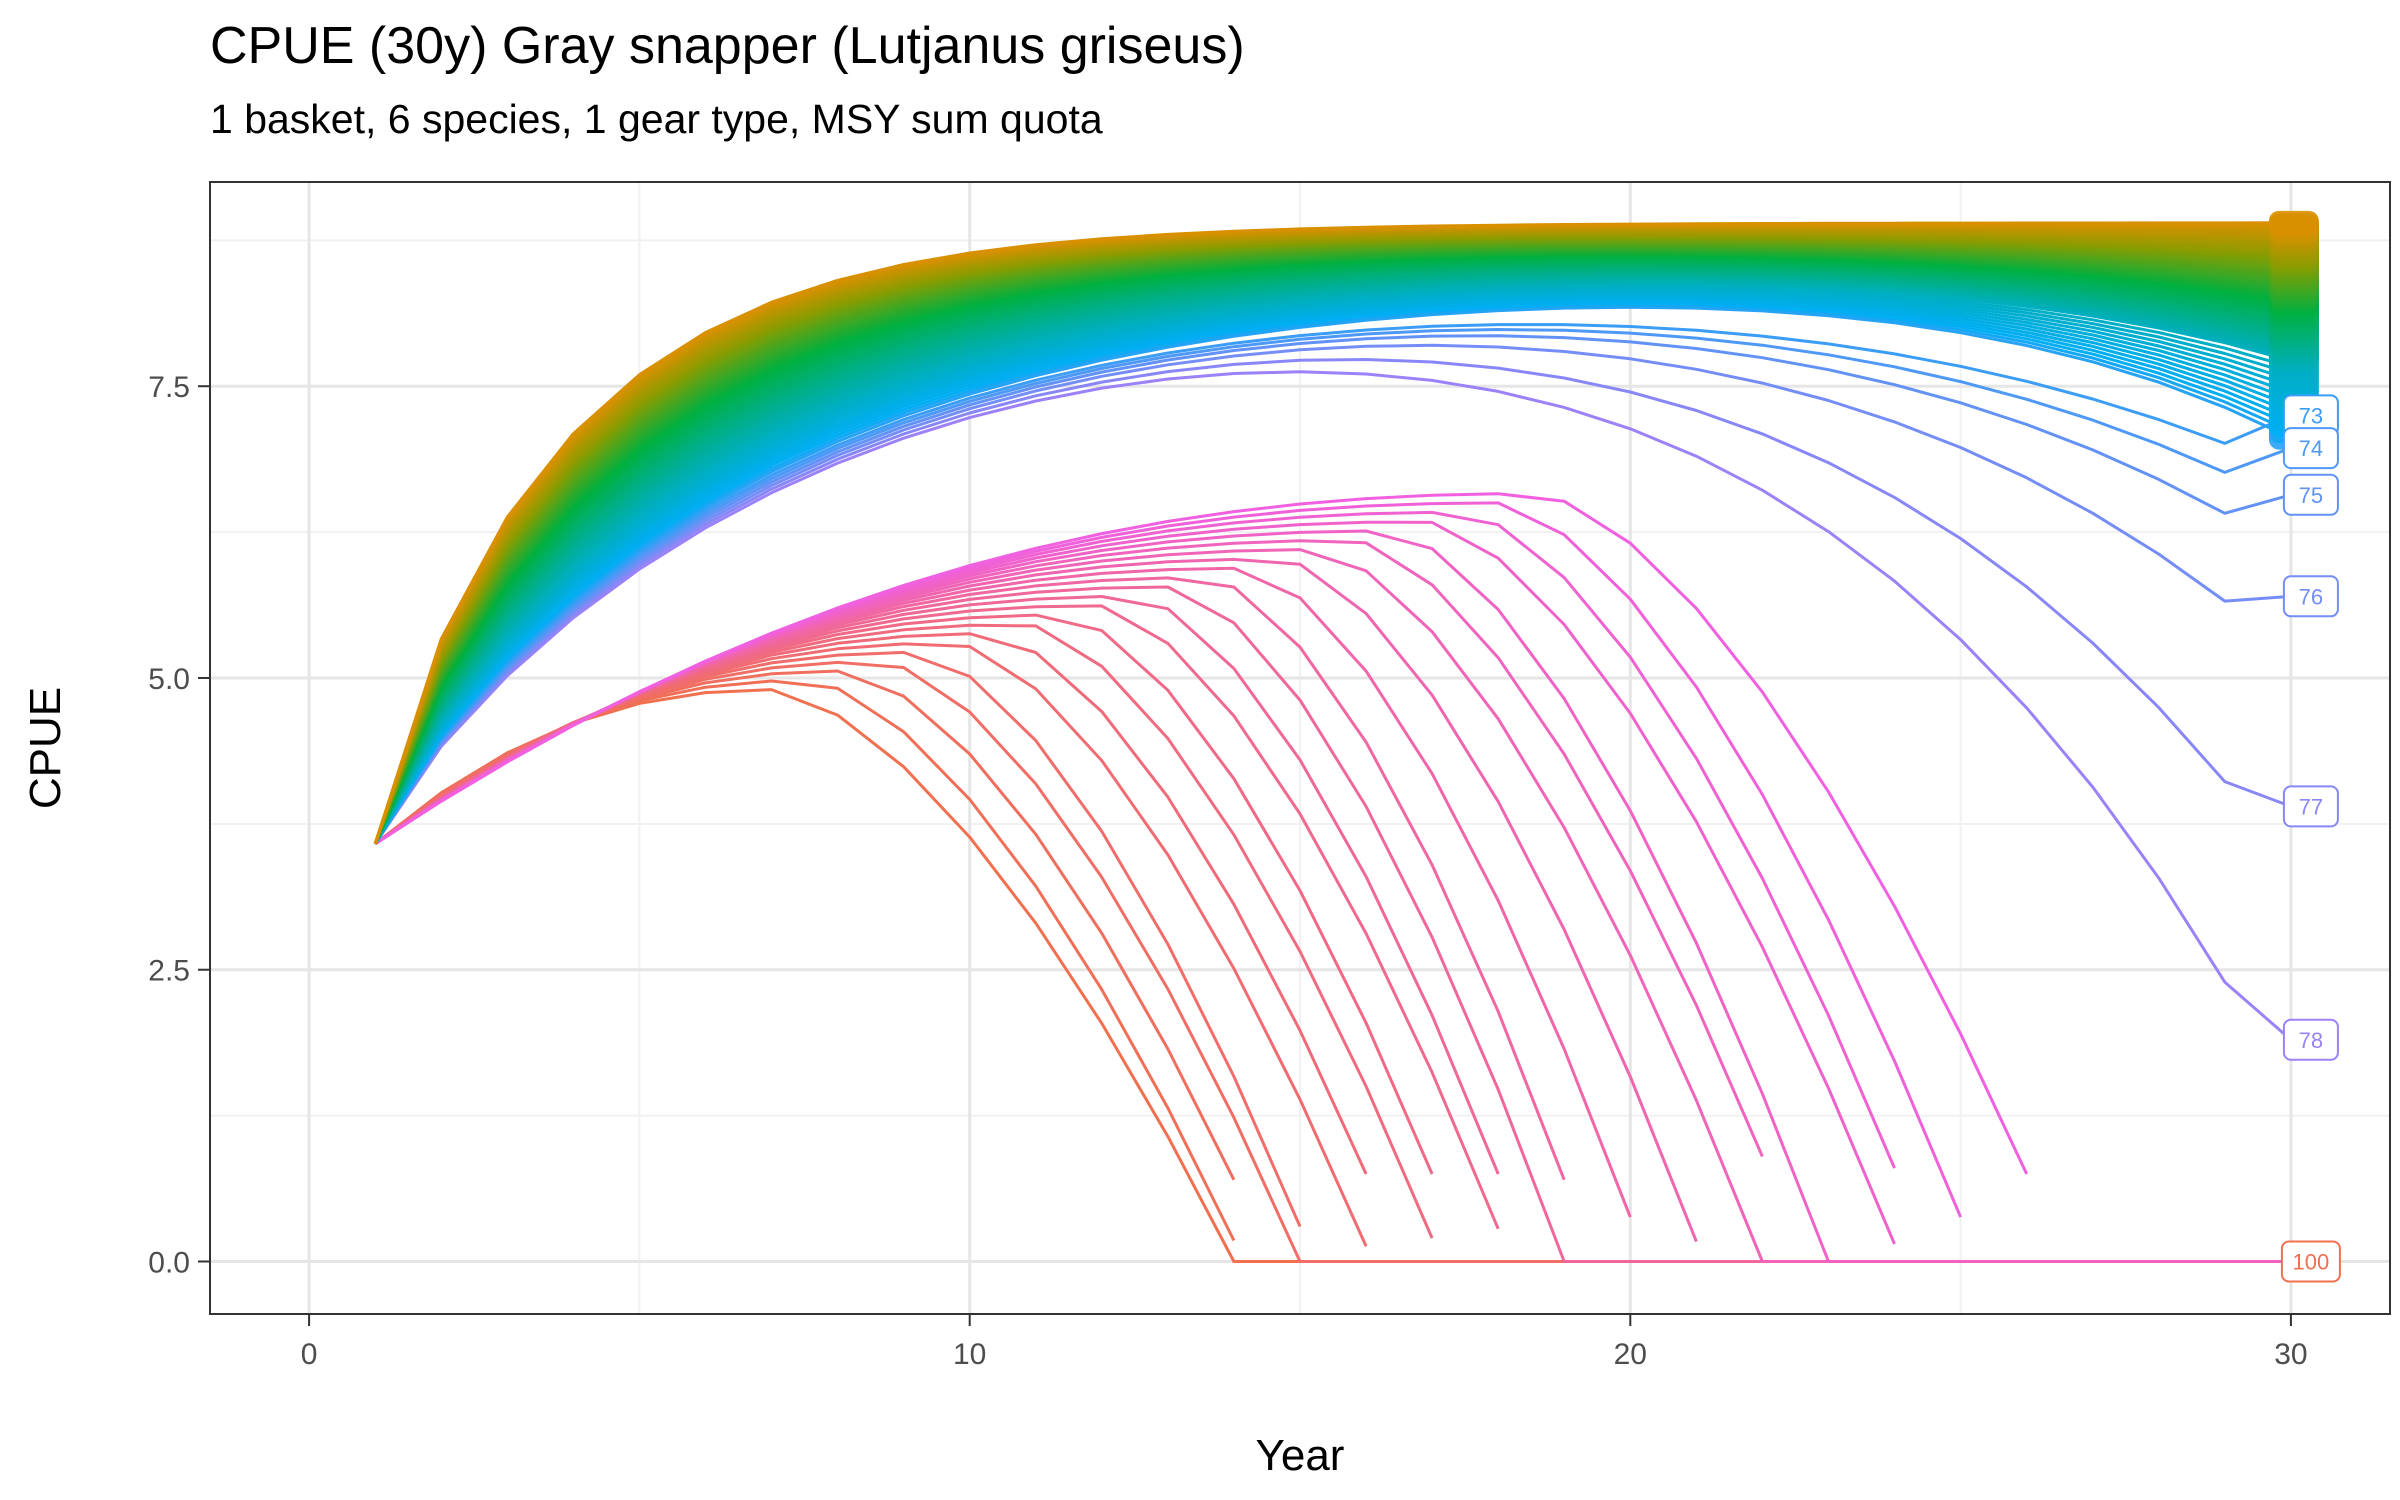  I want to click on y-axis-title: CPUE, so click(45, 748).